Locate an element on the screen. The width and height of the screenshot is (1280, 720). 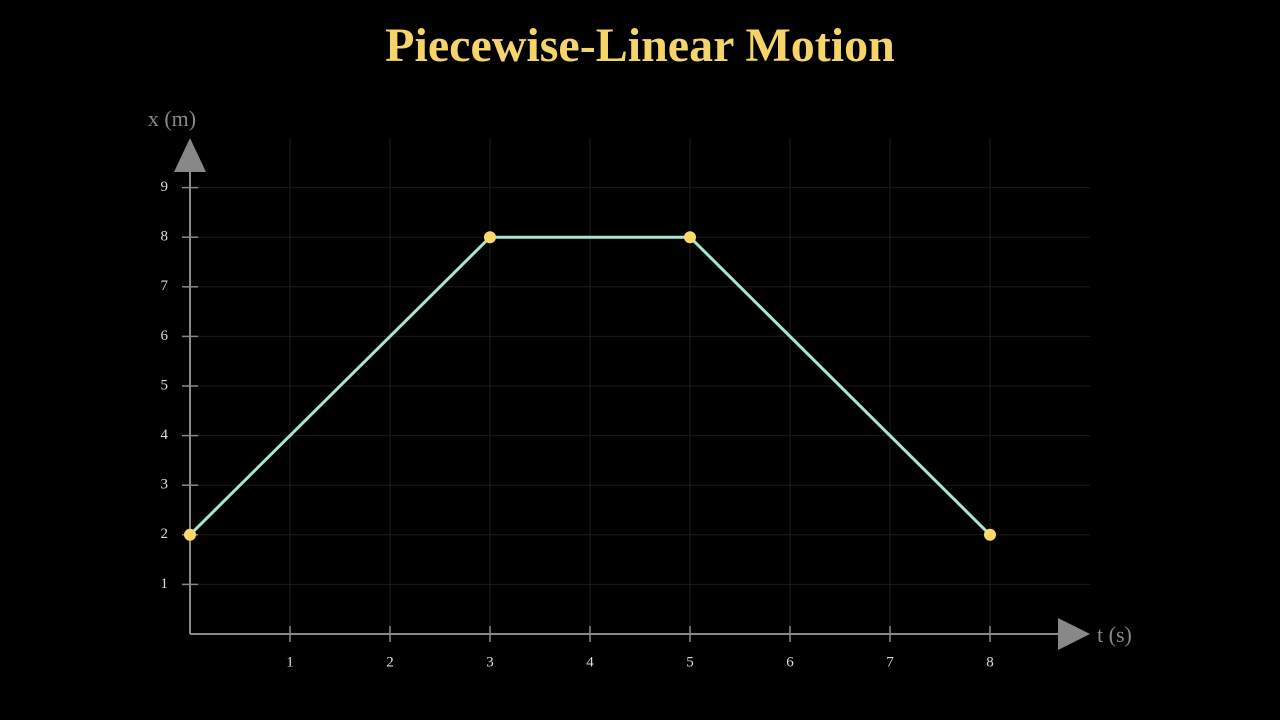
x-tick-label: 7 is located at coordinates (890, 662).